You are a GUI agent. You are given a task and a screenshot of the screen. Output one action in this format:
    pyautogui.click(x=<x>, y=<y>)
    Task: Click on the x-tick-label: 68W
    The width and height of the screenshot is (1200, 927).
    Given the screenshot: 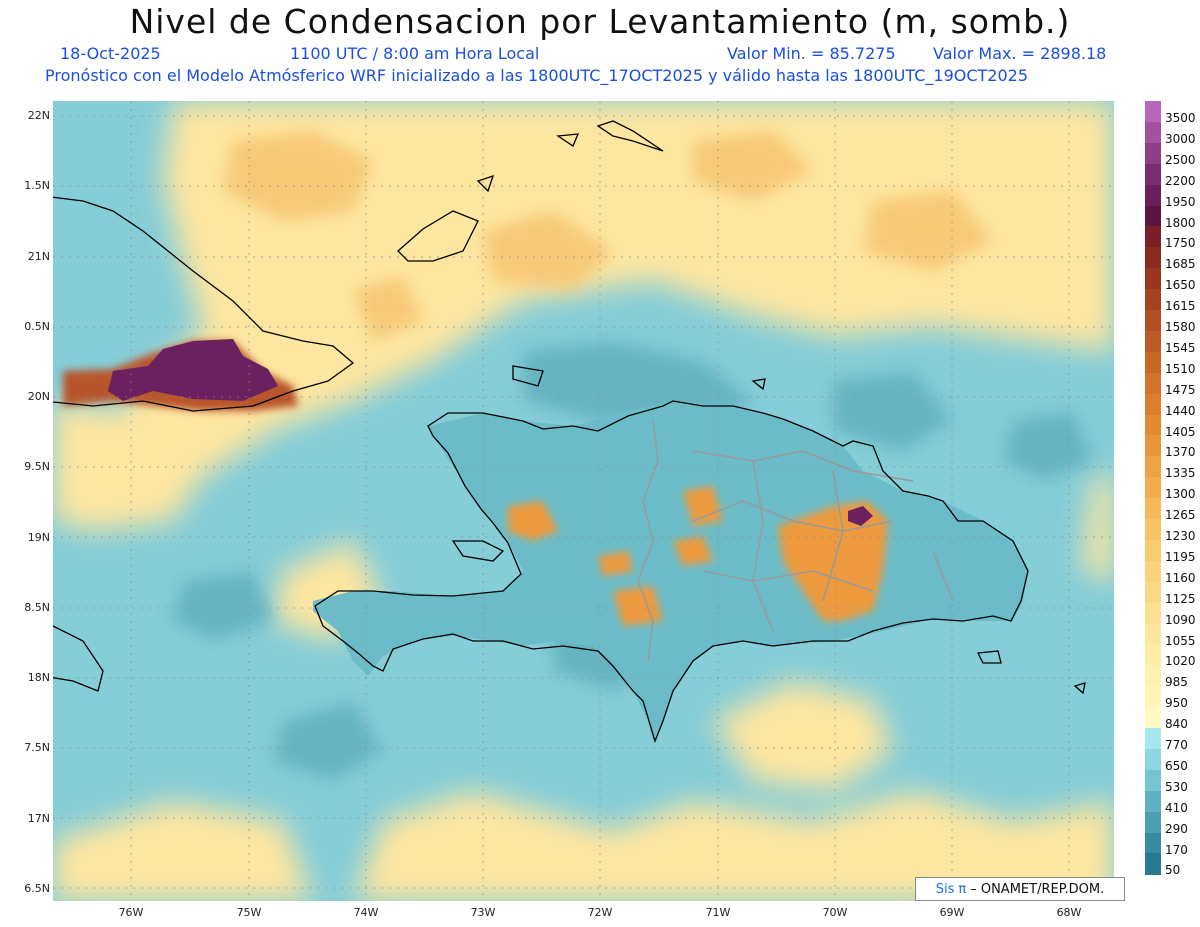 What is the action you would take?
    pyautogui.click(x=1069, y=912)
    